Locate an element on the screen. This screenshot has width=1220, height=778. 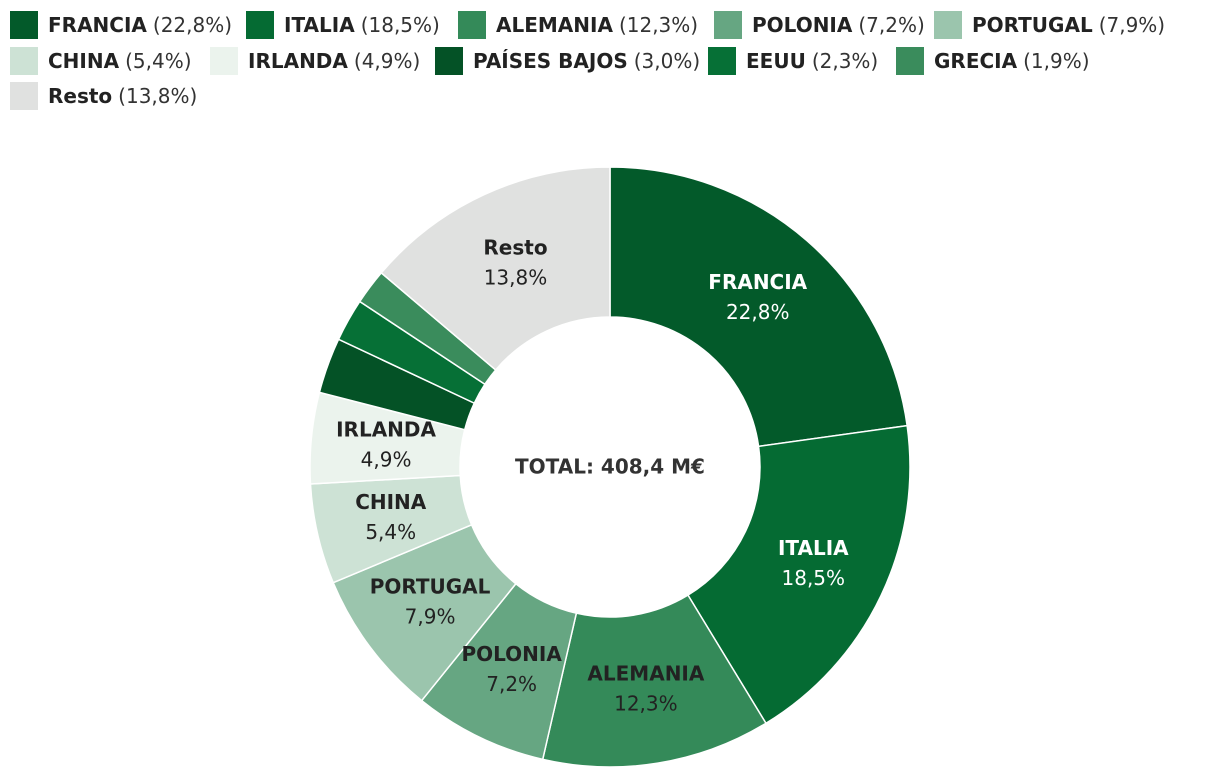
legend-item: ALEMANIA (12,3%) is located at coordinates (578, 25).